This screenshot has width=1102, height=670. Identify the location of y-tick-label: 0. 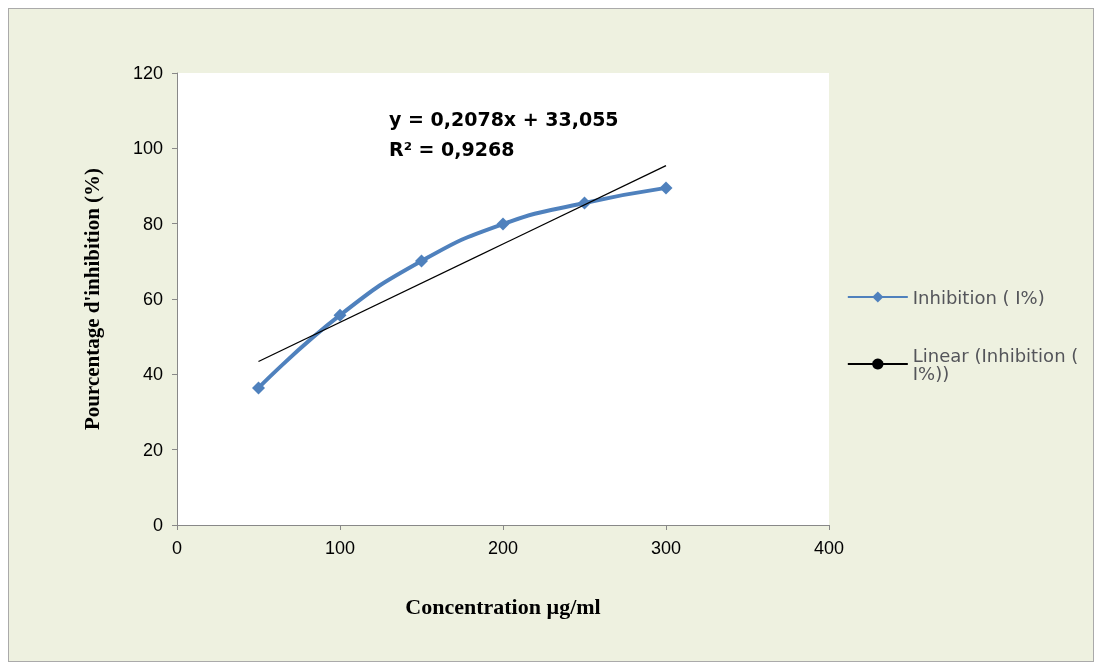
(157, 525).